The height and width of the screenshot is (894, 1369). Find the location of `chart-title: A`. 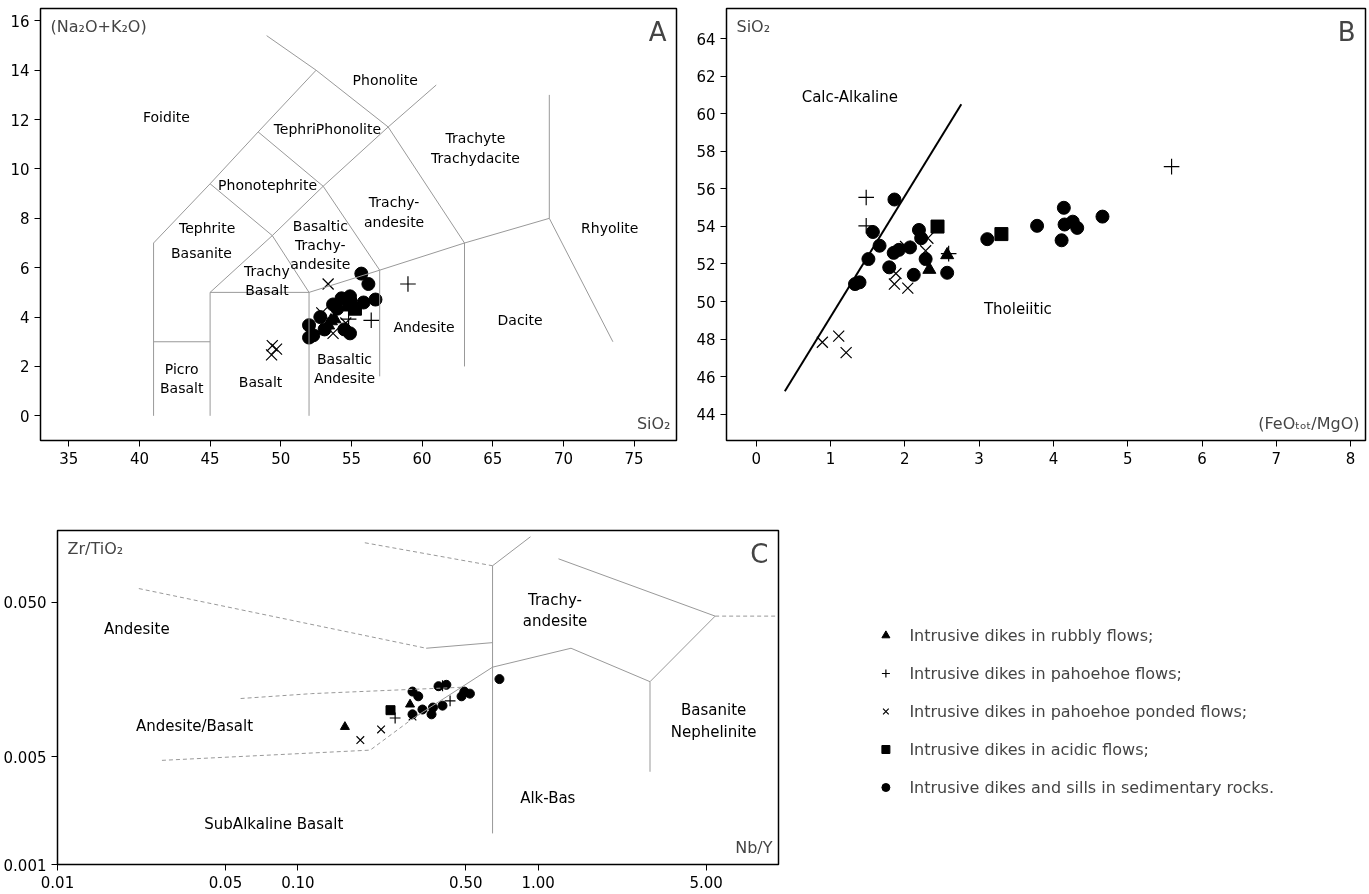

chart-title: A is located at coordinates (657, 31).